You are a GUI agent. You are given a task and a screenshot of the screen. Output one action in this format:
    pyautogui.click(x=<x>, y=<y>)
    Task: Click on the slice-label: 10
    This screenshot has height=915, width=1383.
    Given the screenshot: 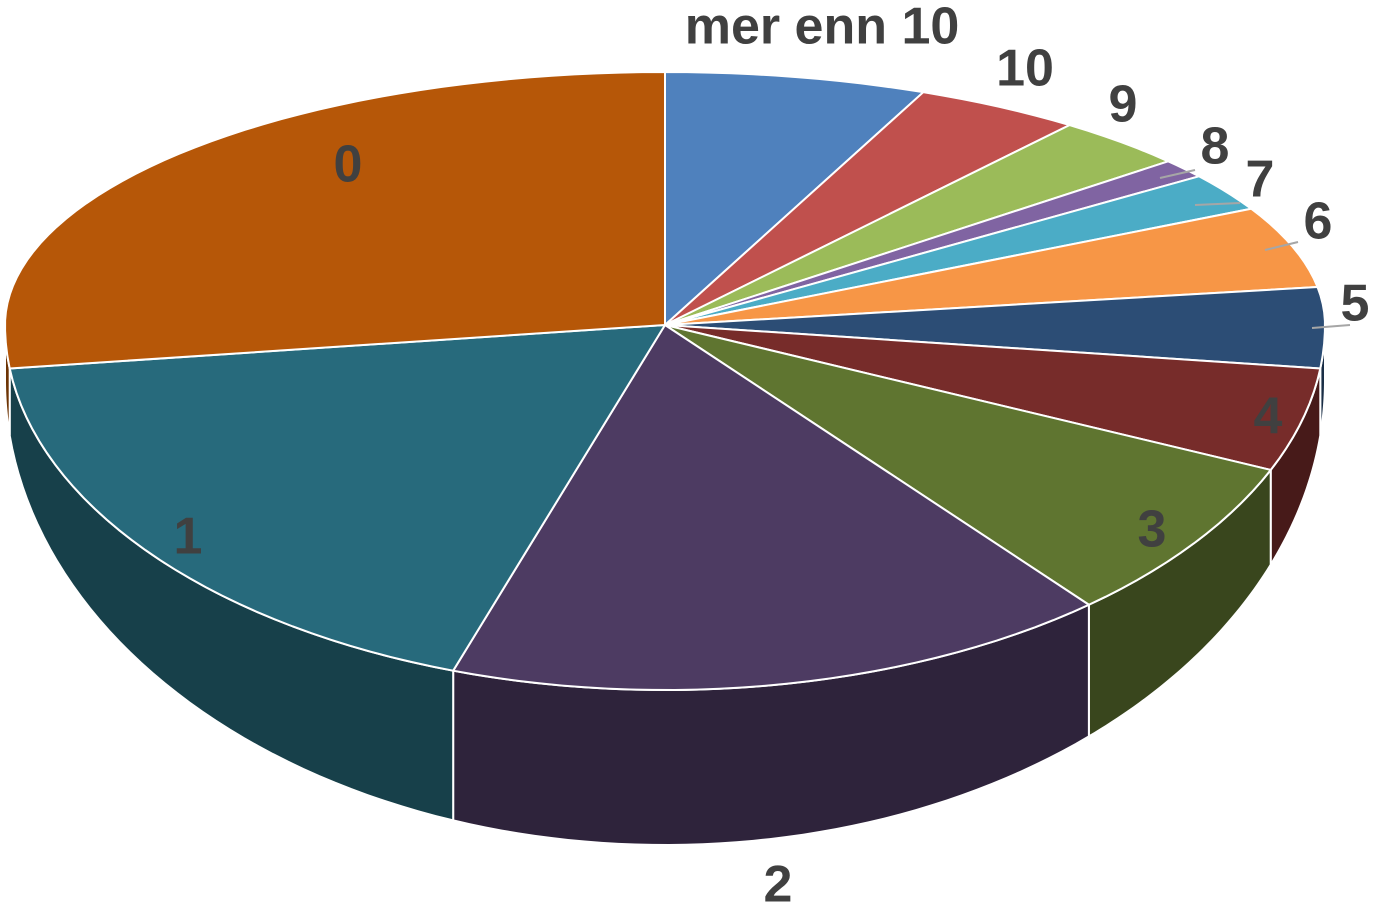 What is the action you would take?
    pyautogui.click(x=1025, y=69)
    